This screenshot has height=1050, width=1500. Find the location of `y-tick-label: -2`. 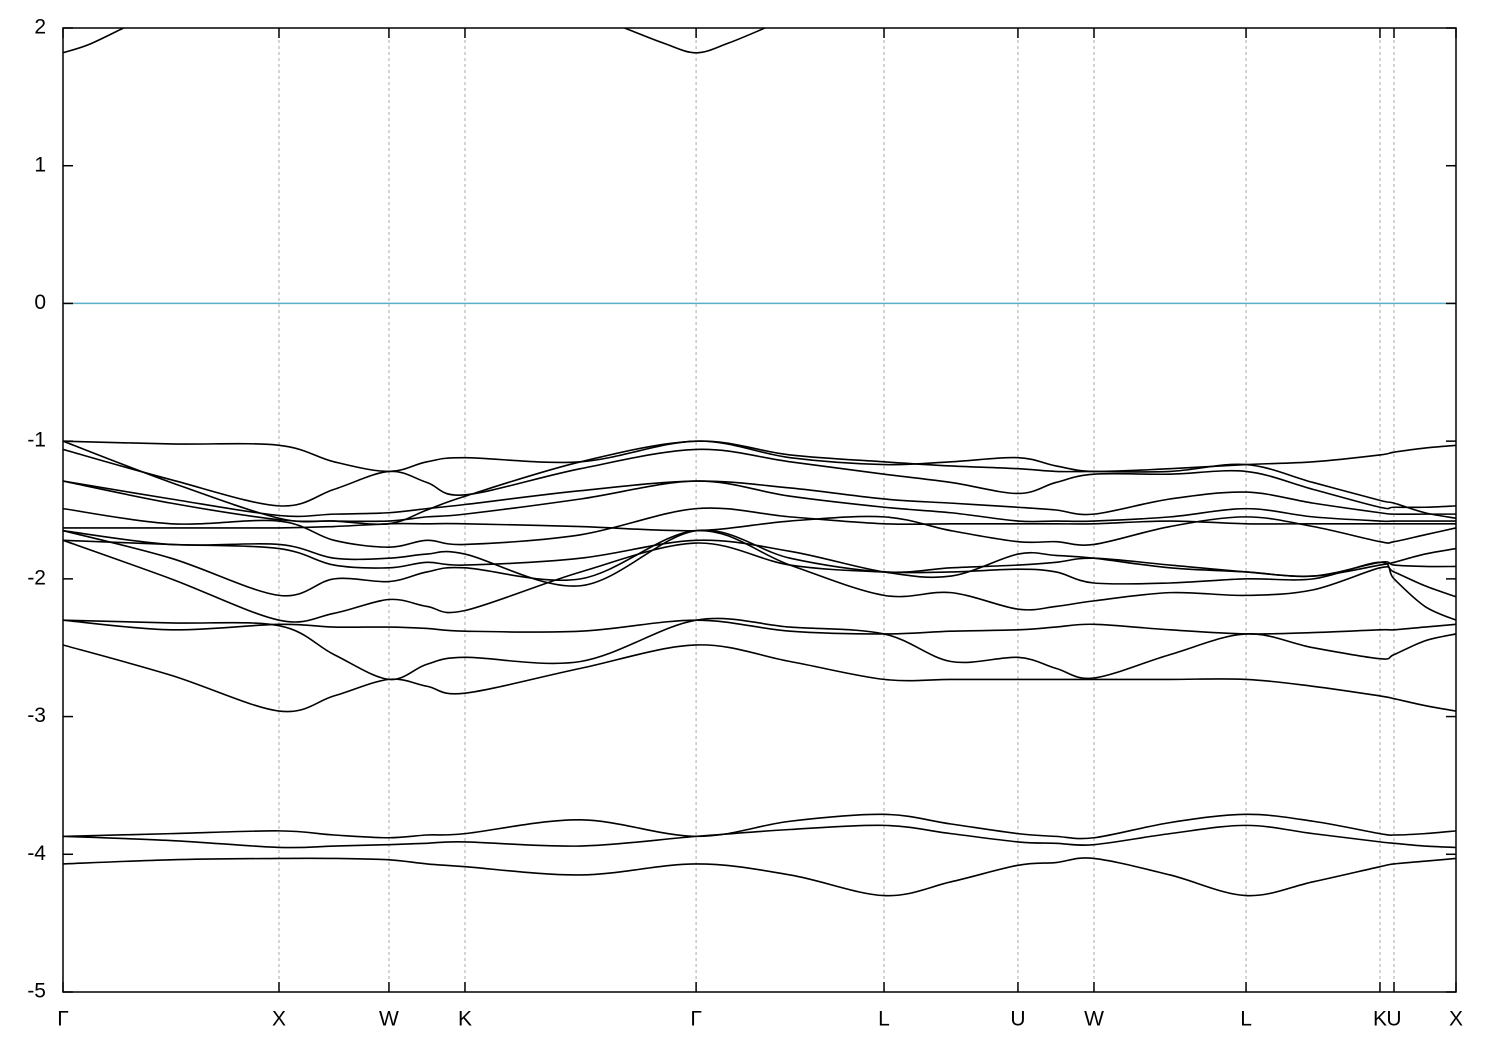

y-tick-label: -2 is located at coordinates (36, 577).